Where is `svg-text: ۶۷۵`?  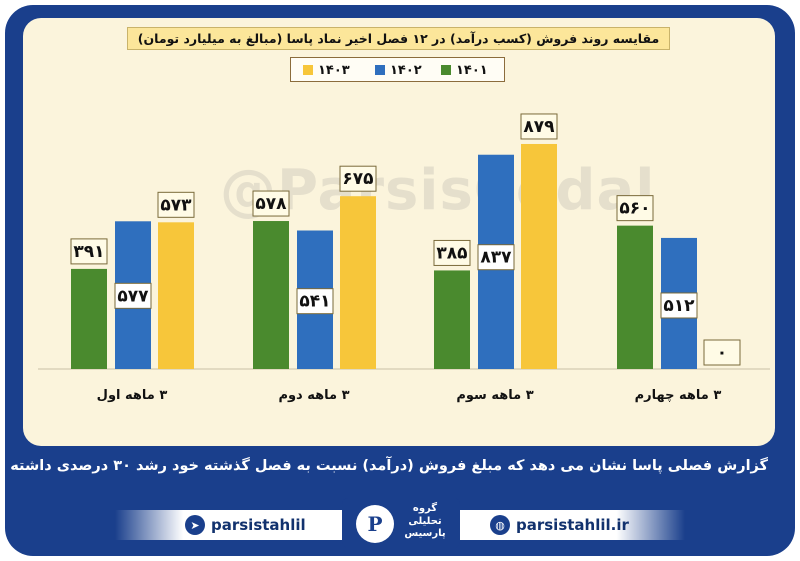
svg-text: ۶۷۵ is located at coordinates (357, 179).